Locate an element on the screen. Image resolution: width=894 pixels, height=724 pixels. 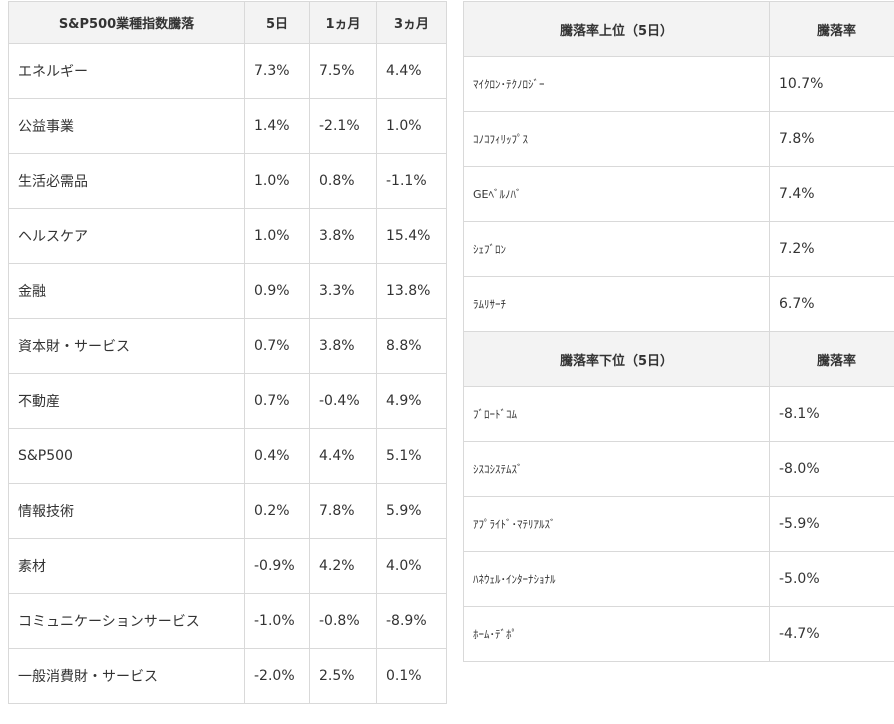
sector-name-cell: 素材 is located at coordinates (126, 566).